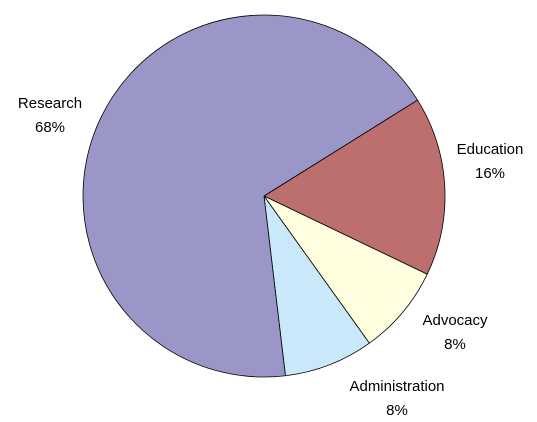 The width and height of the screenshot is (537, 422). I want to click on pie-slice-advocacy, so click(345, 269).